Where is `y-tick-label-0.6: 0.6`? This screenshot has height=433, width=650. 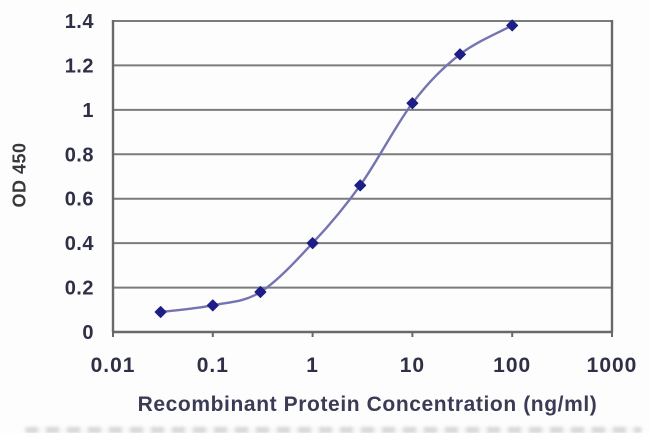
y-tick-label-0.6: 0.6 is located at coordinates (79, 200).